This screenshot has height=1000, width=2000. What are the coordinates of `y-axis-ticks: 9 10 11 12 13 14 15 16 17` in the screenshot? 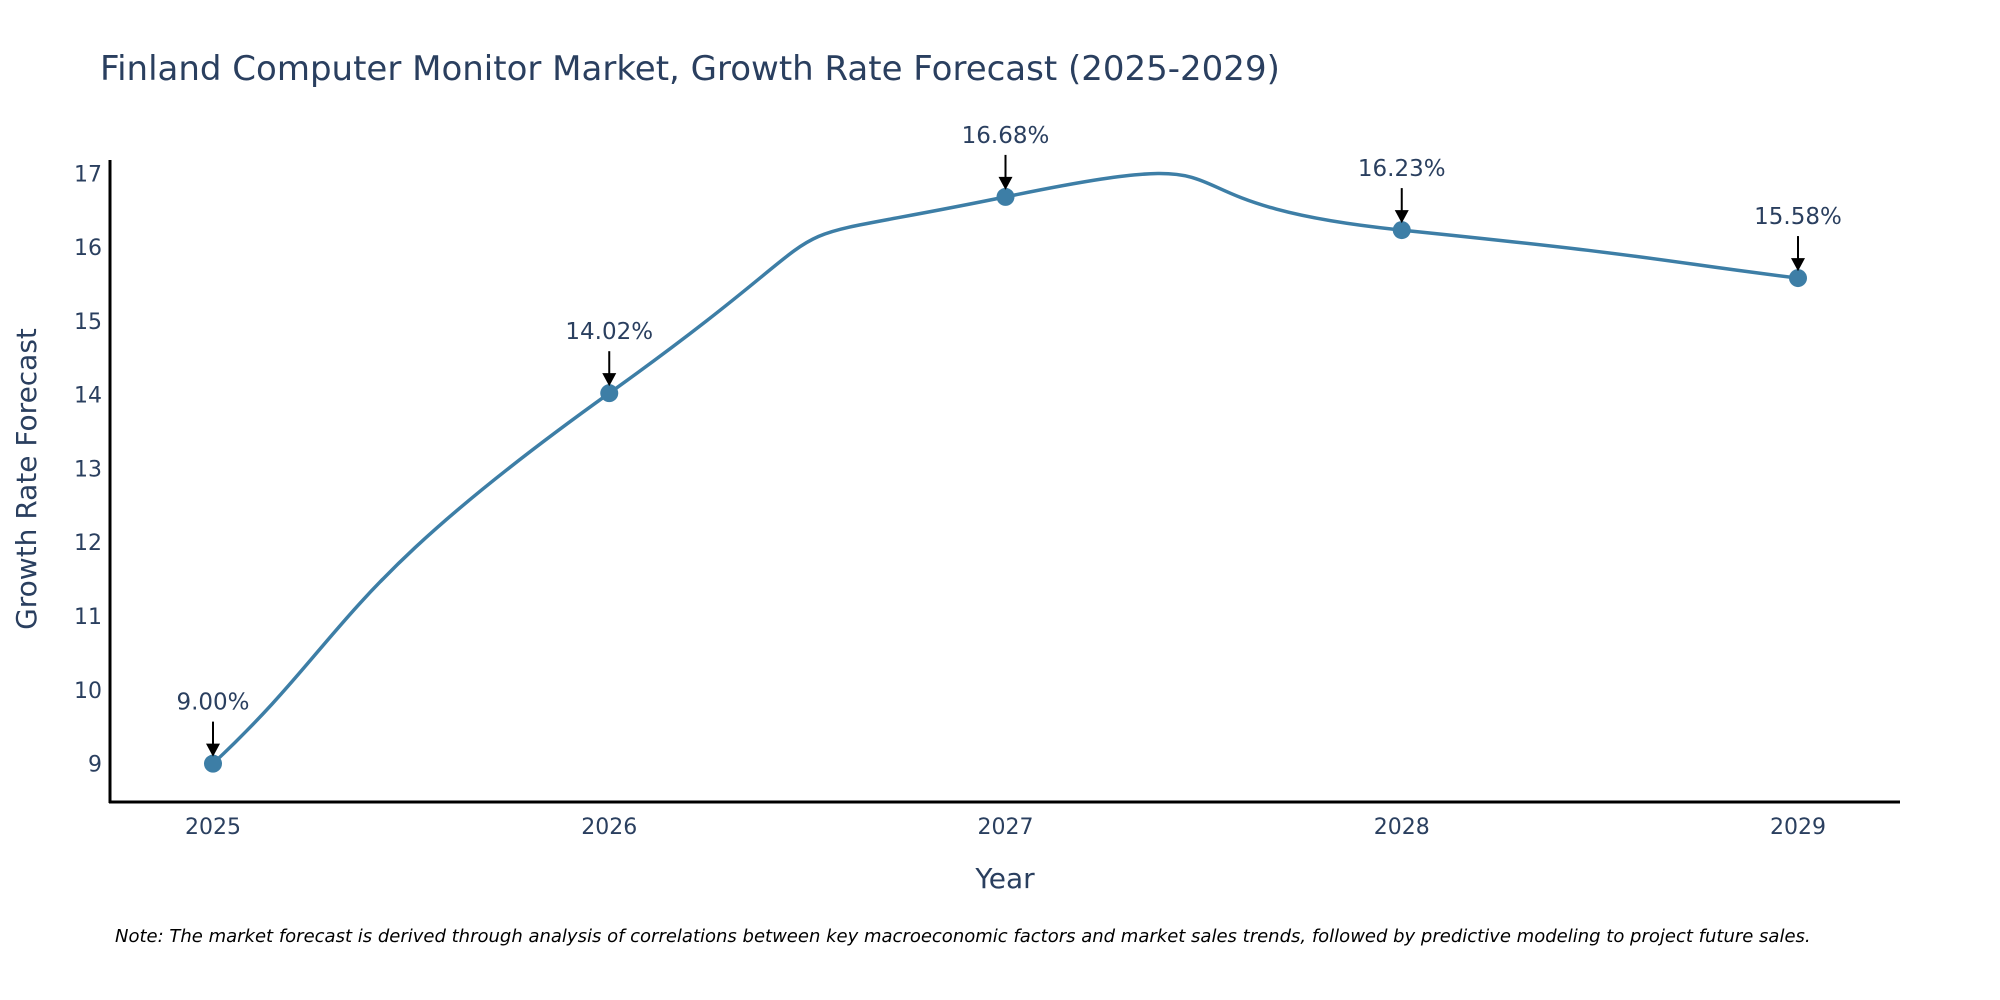 It's located at (88, 469).